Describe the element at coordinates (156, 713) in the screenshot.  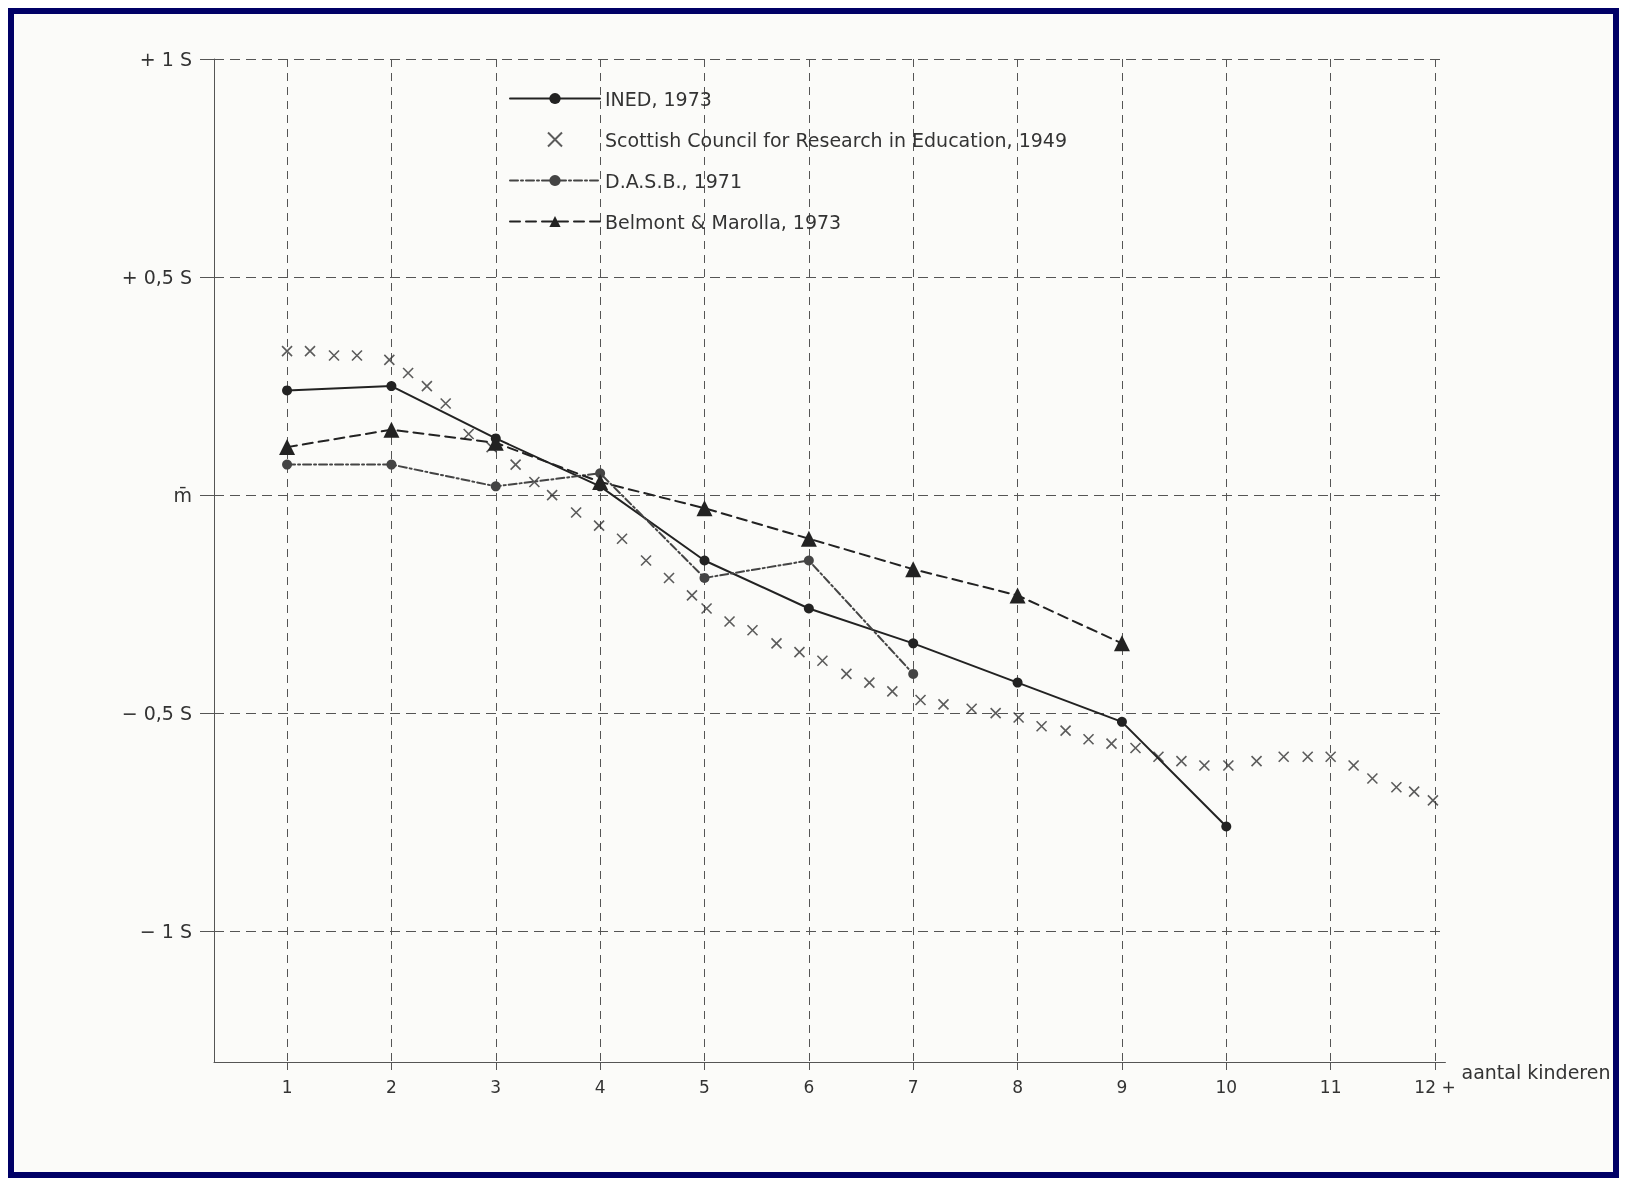
I see `y-tick-label: − 0,5 S` at that location.